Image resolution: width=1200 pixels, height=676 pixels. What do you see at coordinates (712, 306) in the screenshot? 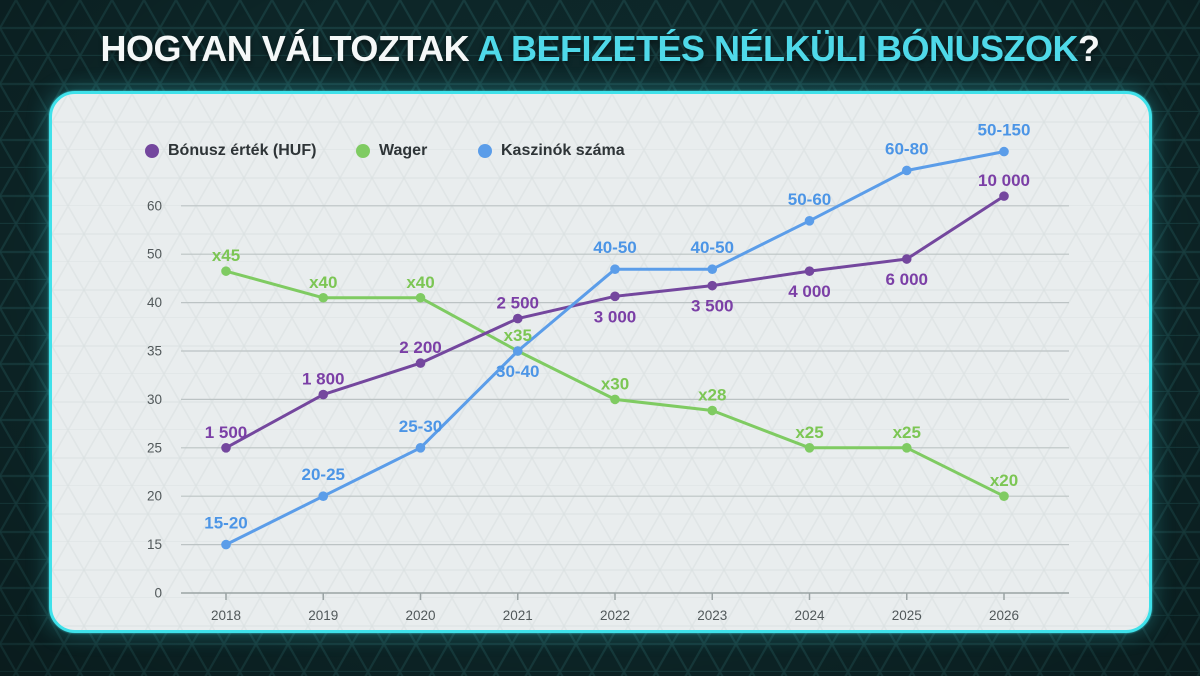
I see `data-label: 3 500` at bounding box center [712, 306].